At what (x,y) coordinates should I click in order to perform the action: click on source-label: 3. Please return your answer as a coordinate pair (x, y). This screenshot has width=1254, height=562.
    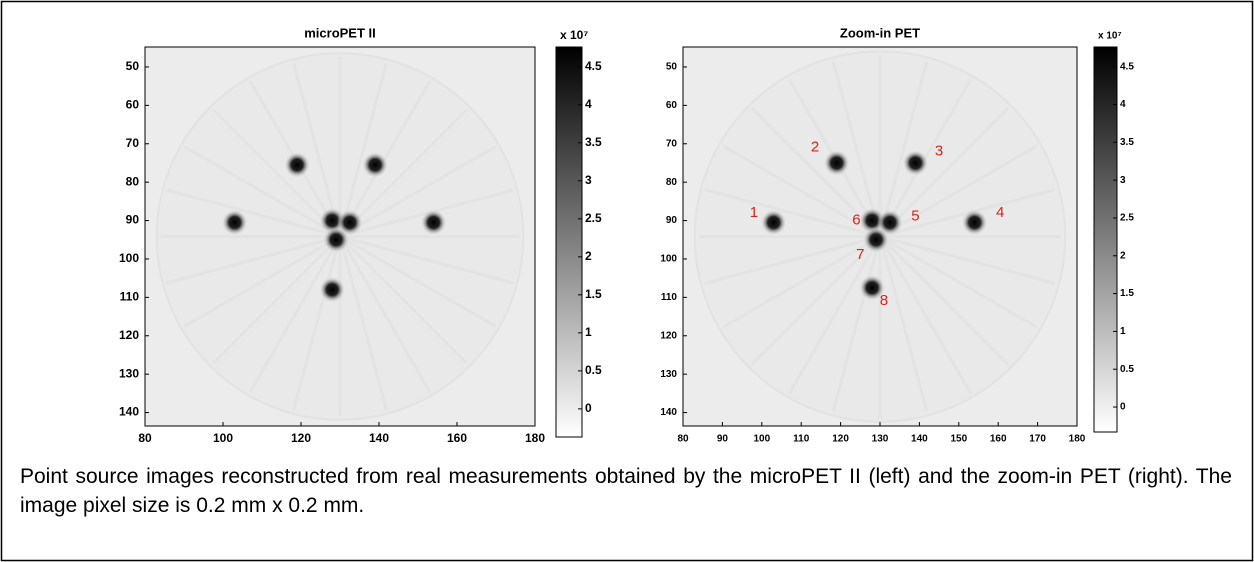
    Looking at the image, I should click on (939, 150).